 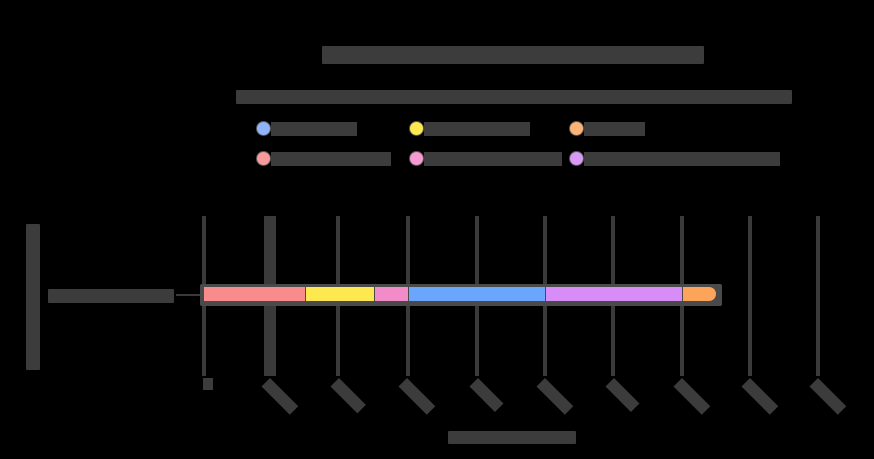 I want to click on legend-label: ████████████████, so click(x=682, y=159).